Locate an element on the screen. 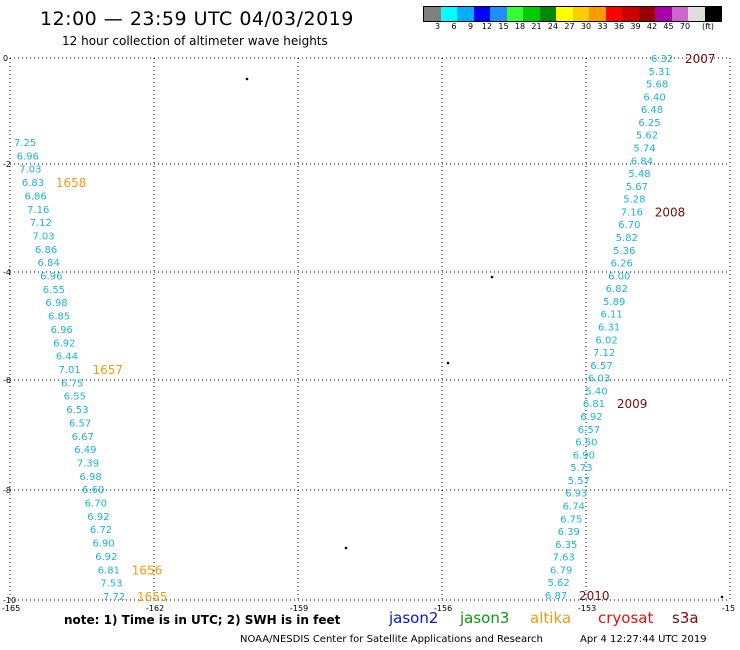 This screenshot has width=740, height=650. left-track-wave-height: 6.57 is located at coordinates (80, 423).